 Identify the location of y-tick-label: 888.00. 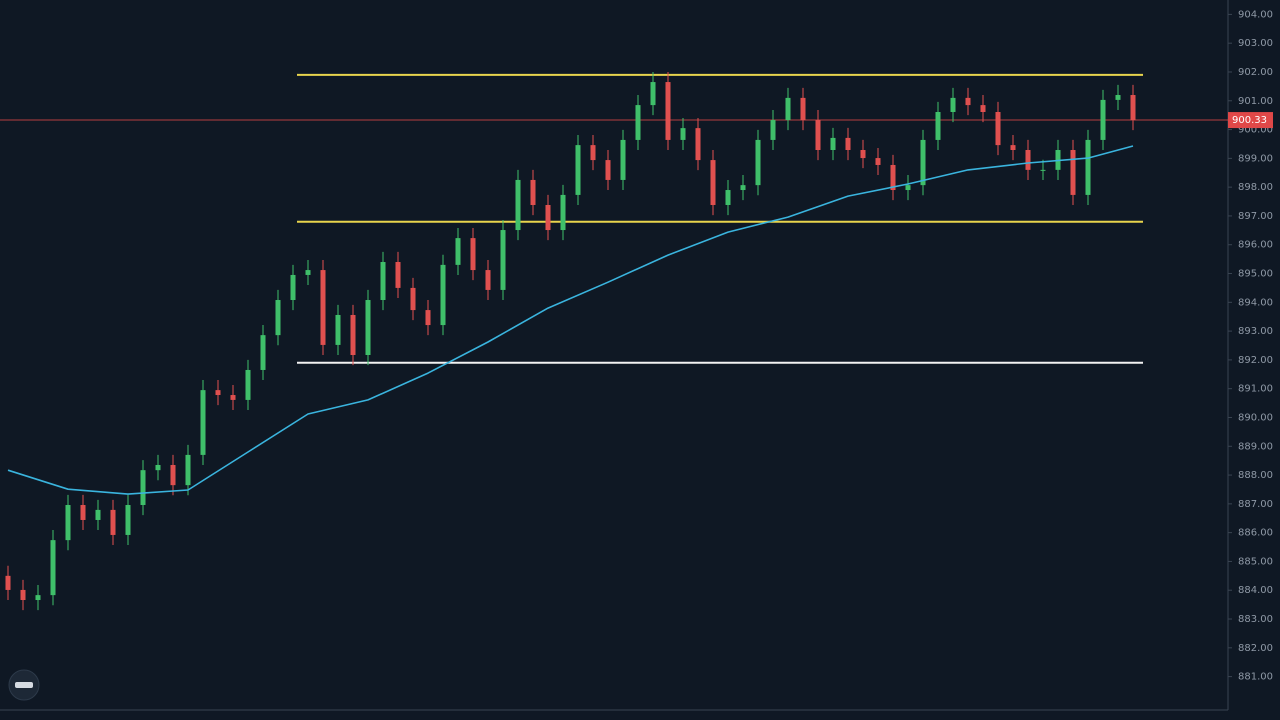
(1255, 475).